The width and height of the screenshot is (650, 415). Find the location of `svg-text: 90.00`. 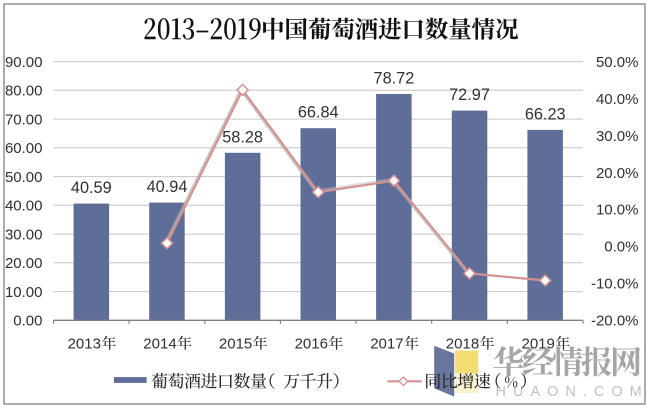

svg-text: 90.00 is located at coordinates (24, 62).